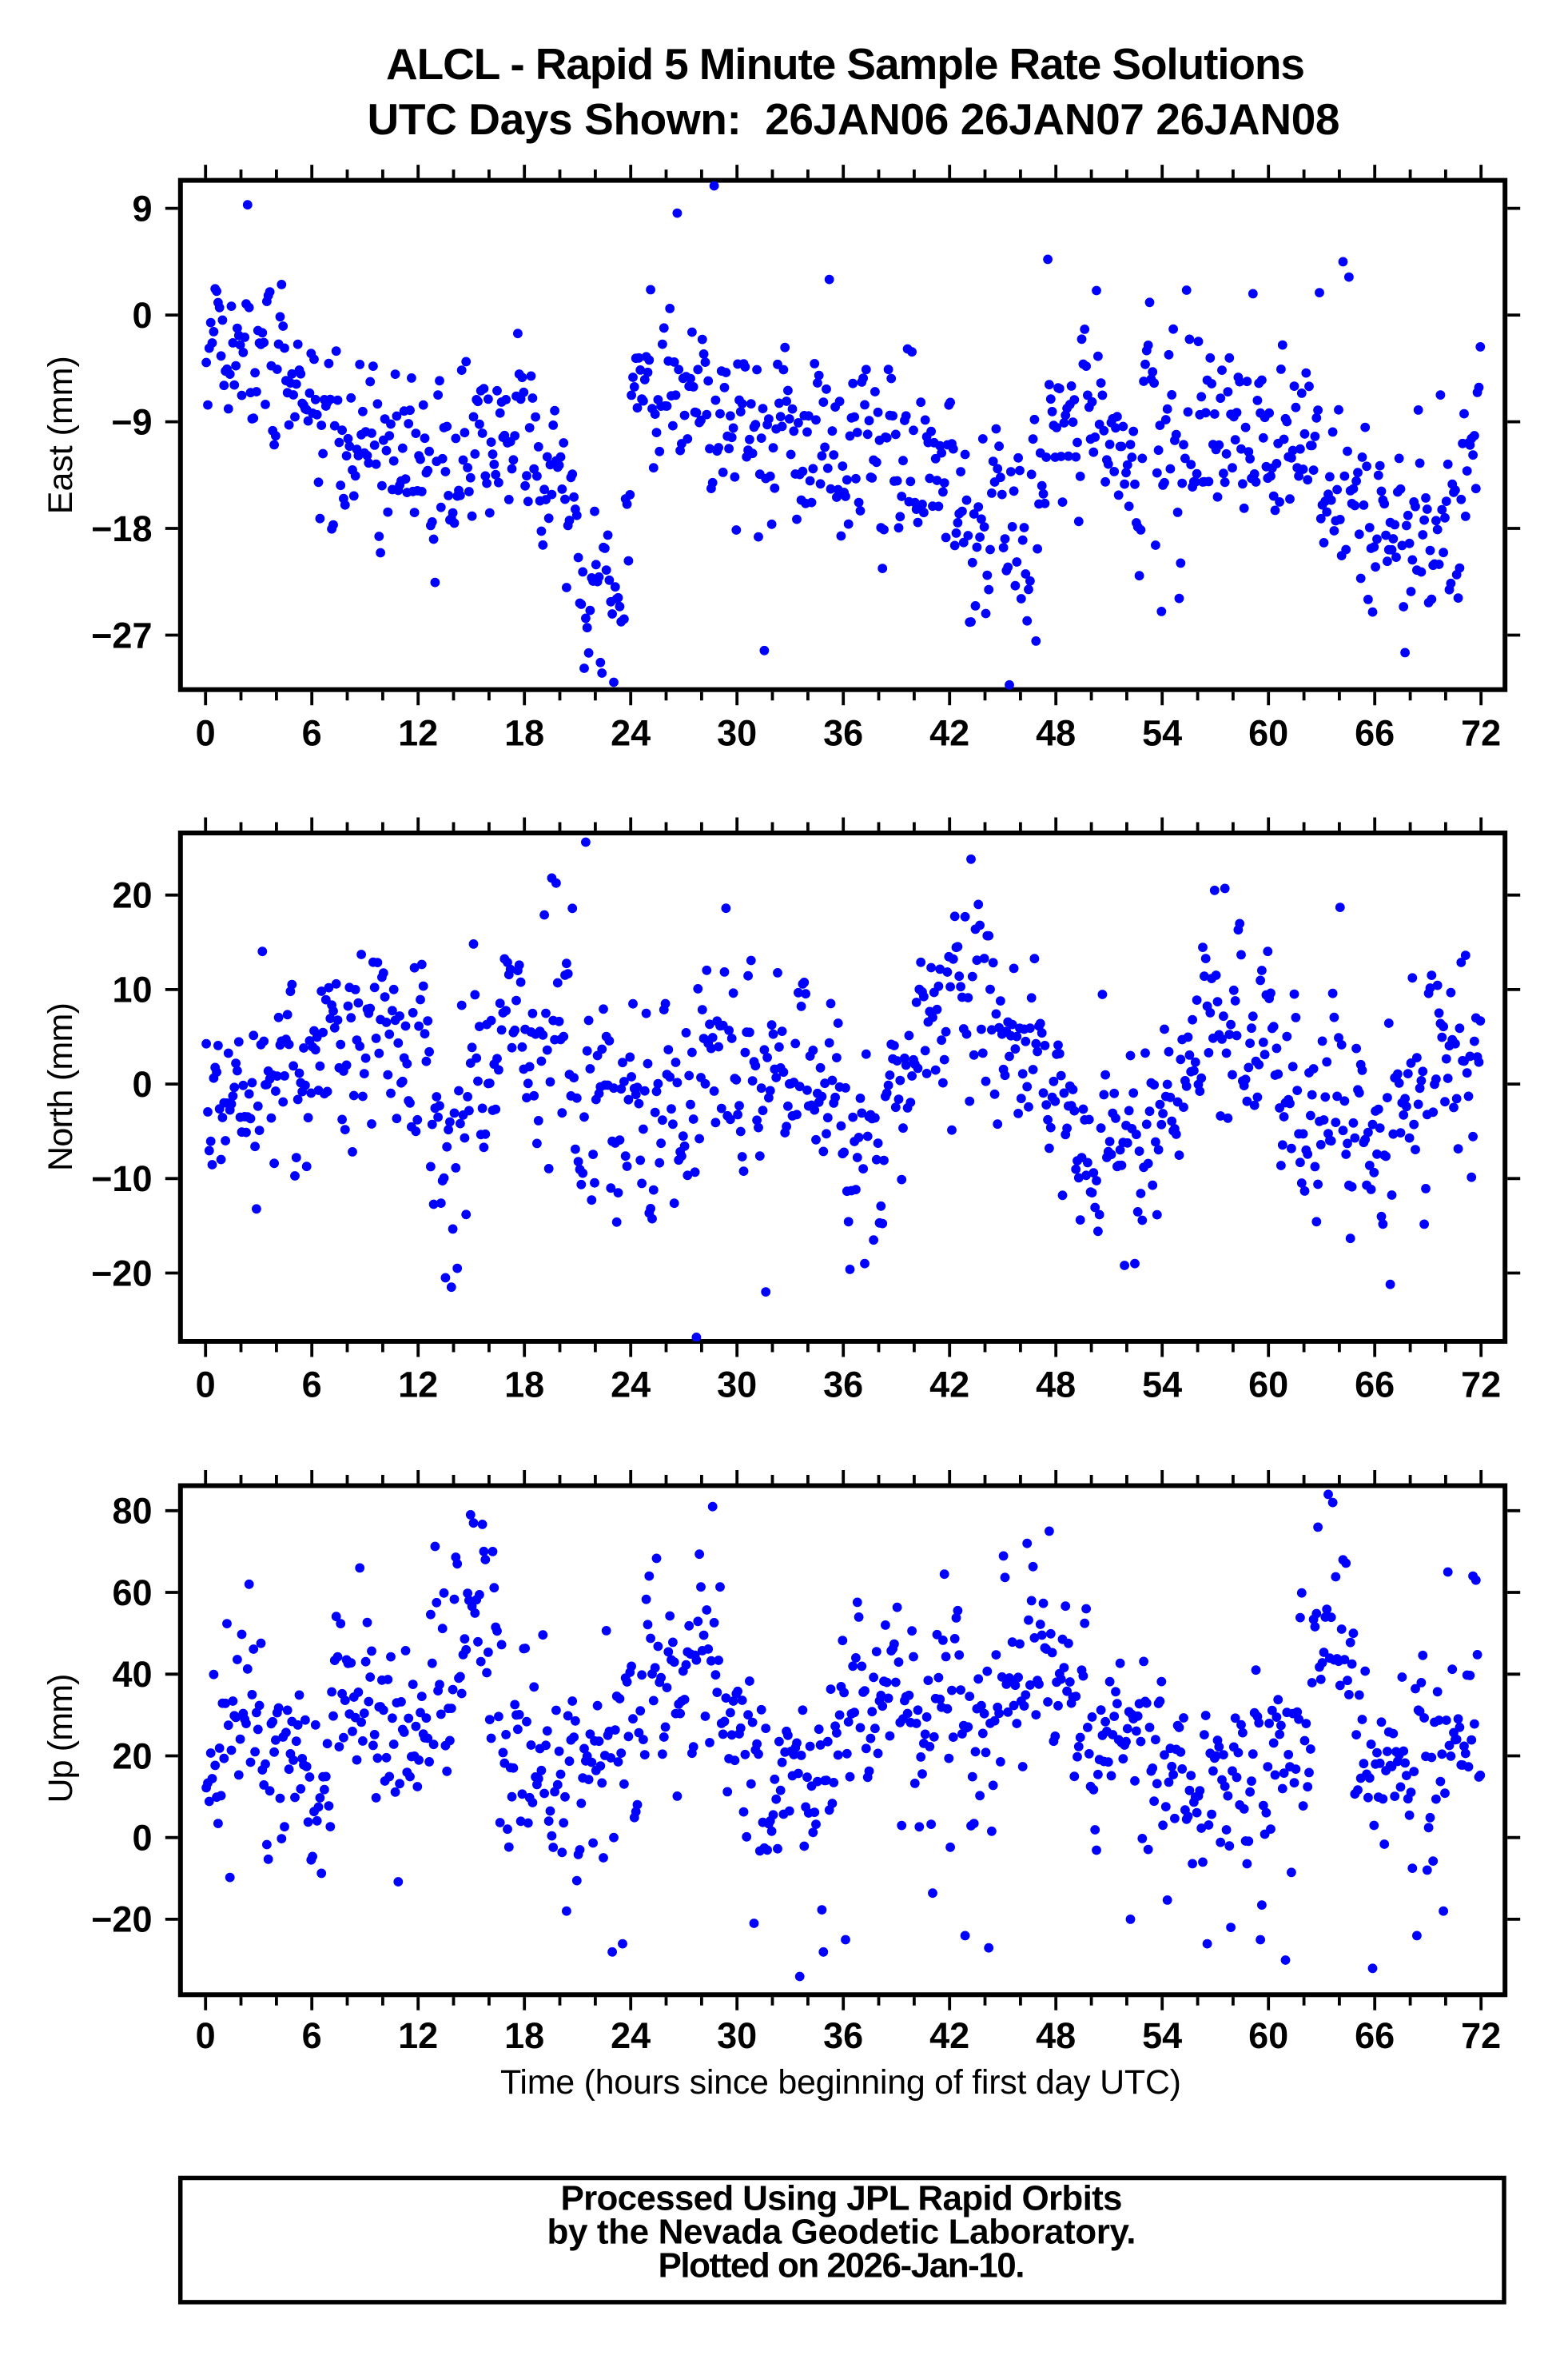  What do you see at coordinates (842, 2198) in the screenshot?
I see `svg-text:Processed Using JPL Rapid Orbi: Processed Using JPL Rapid Orbits` at bounding box center [842, 2198].